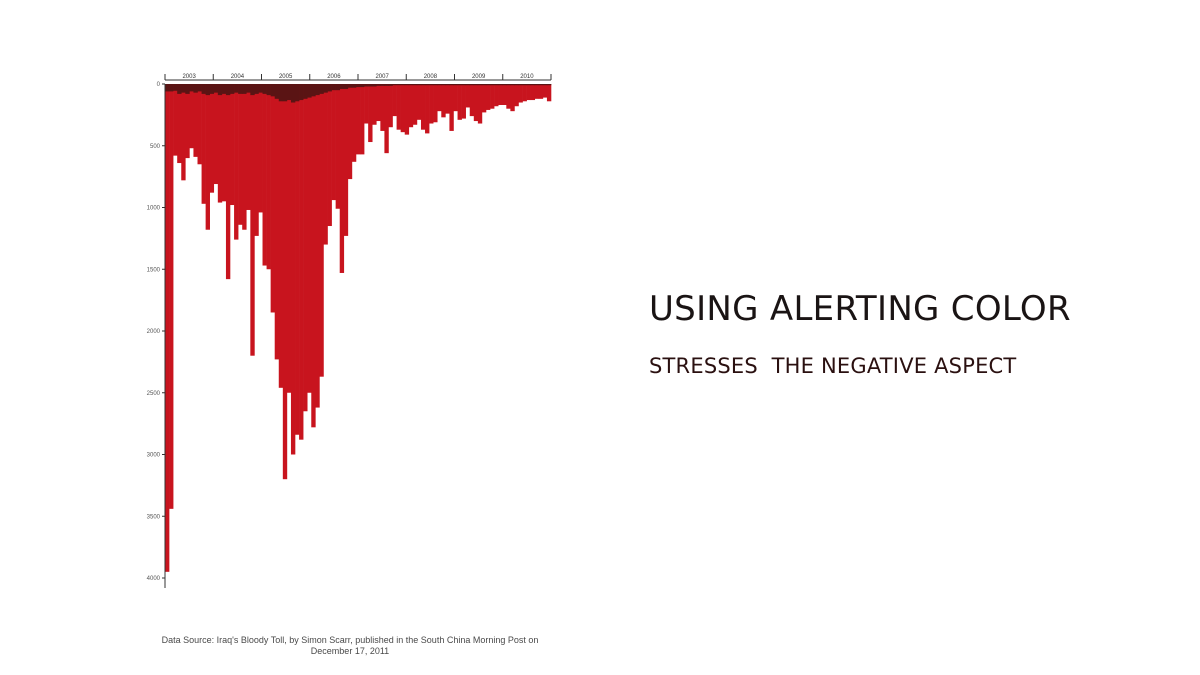  I want to click on y-tick-label: 2000, so click(154, 332).